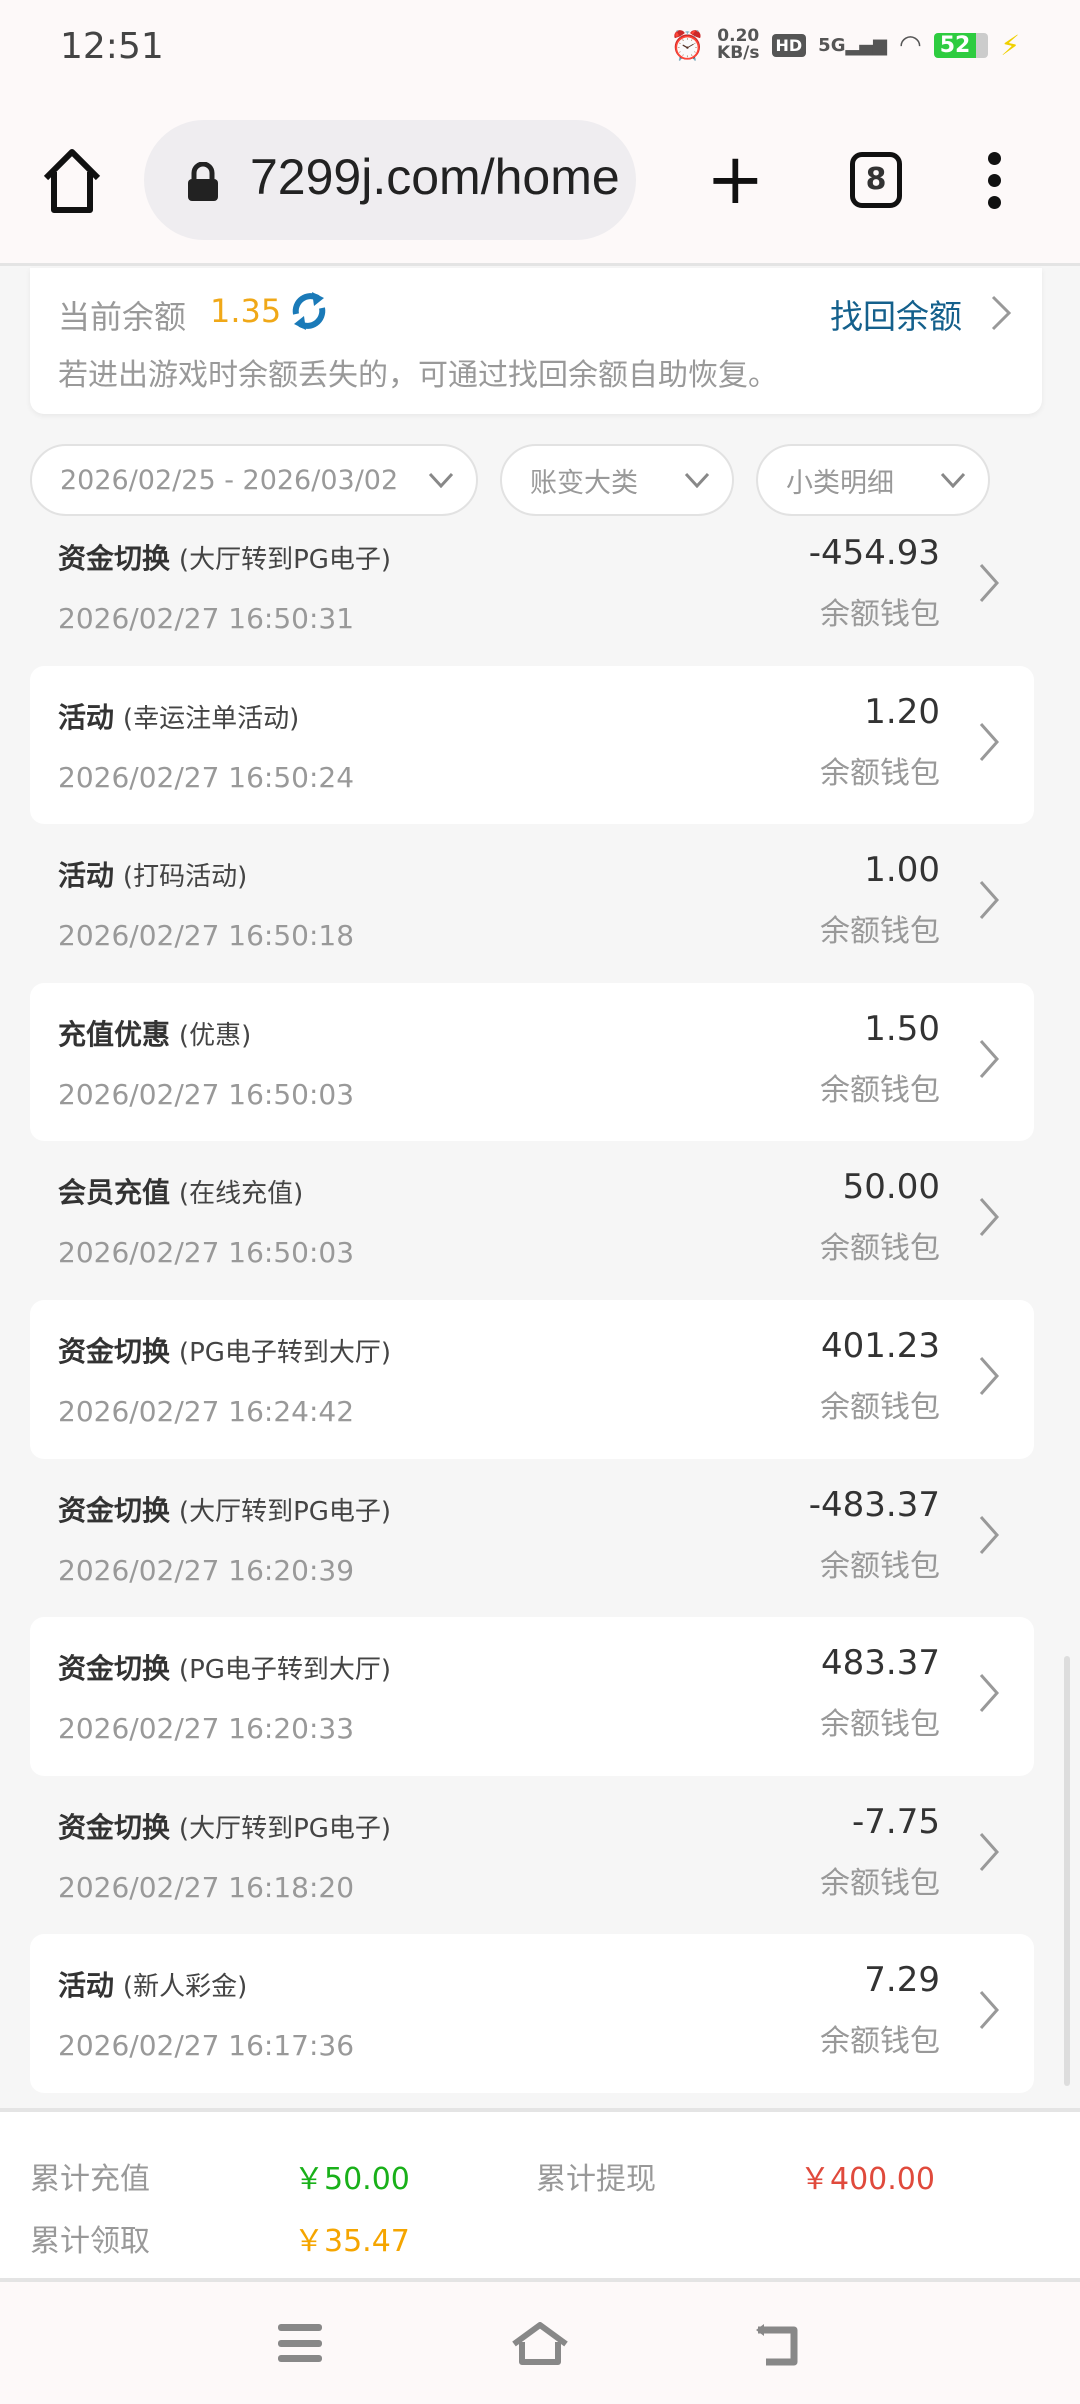 The width and height of the screenshot is (1080, 2404). What do you see at coordinates (617, 480) in the screenshot?
I see `category-filter: 账变大类` at bounding box center [617, 480].